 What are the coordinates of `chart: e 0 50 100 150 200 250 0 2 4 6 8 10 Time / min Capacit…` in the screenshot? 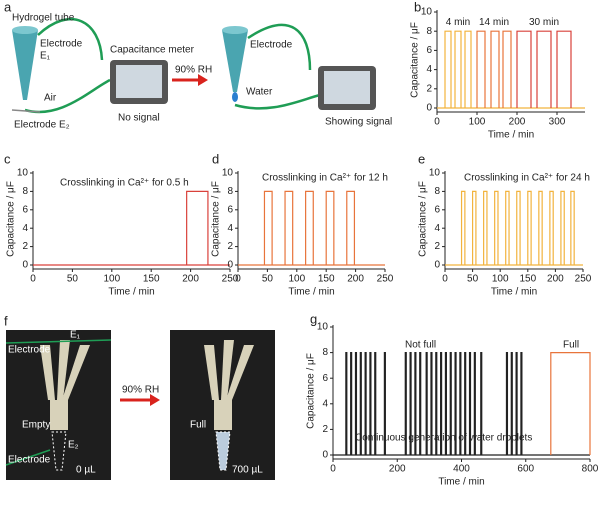 It's located at (505, 224).